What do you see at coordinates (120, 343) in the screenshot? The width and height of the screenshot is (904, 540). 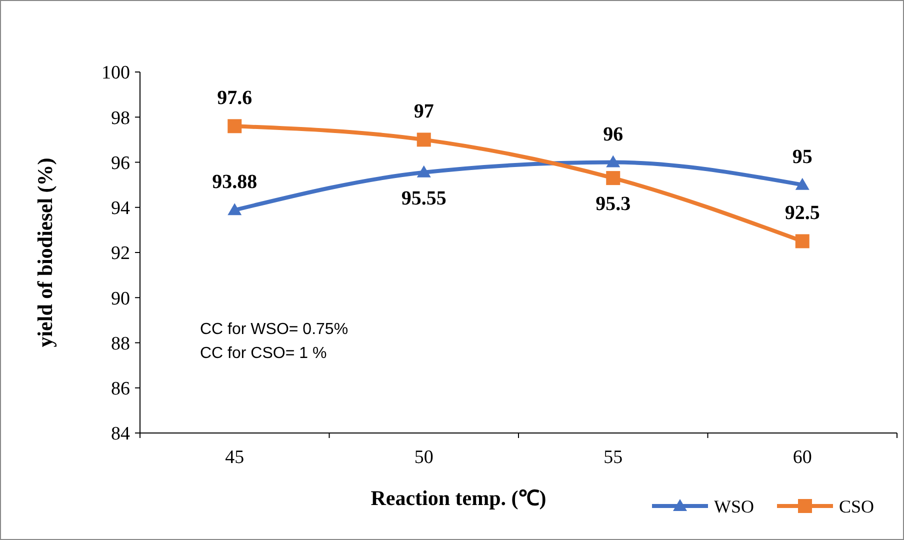 I see `y-tick-label: 88` at bounding box center [120, 343].